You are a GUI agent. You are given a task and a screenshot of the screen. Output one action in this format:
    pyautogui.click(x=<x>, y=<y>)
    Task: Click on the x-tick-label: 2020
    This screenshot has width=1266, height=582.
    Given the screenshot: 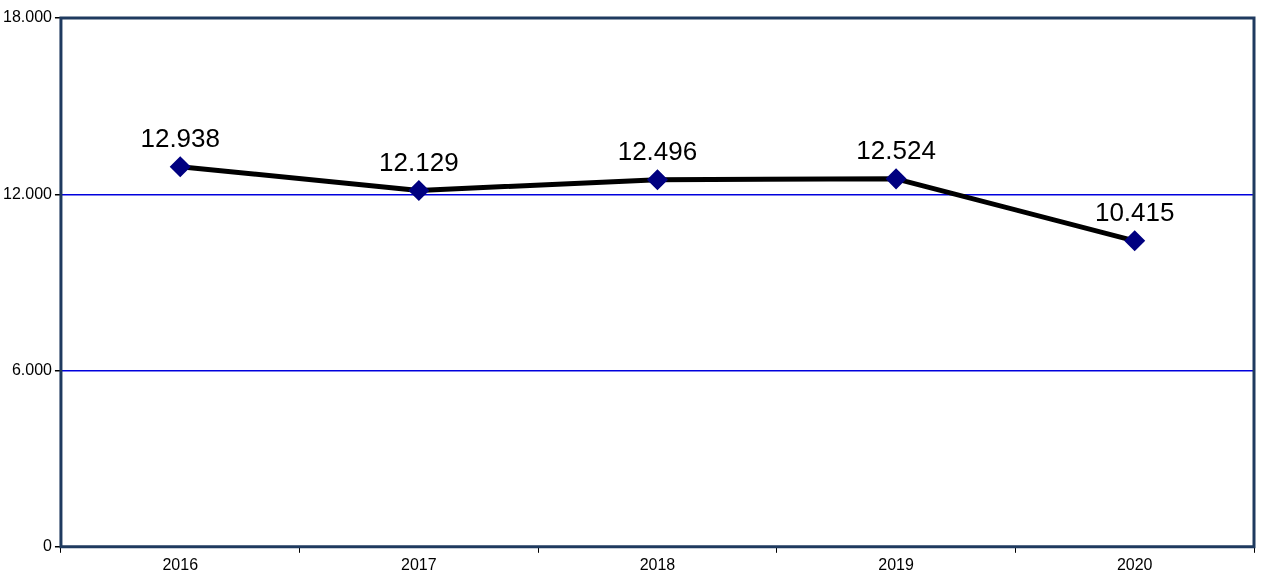 What is the action you would take?
    pyautogui.click(x=1134, y=564)
    